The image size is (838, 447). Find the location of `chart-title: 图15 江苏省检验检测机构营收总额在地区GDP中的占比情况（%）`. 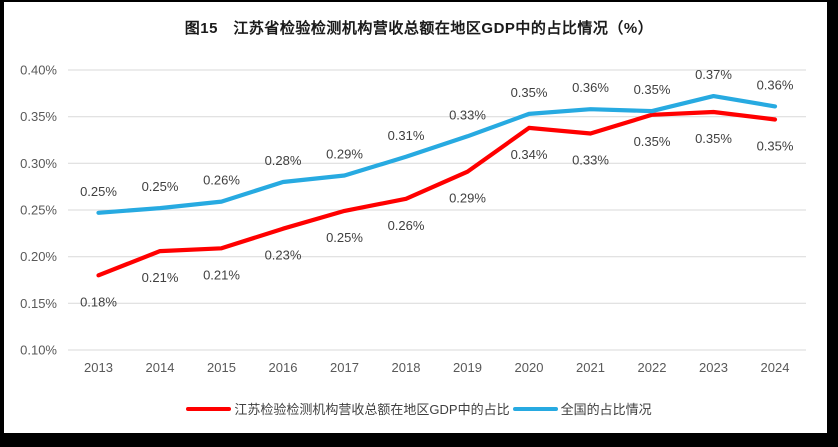

chart-title: 图15 江苏省检验检测机构营收总额在地区GDP中的占比情况（%） is located at coordinates (419, 28).